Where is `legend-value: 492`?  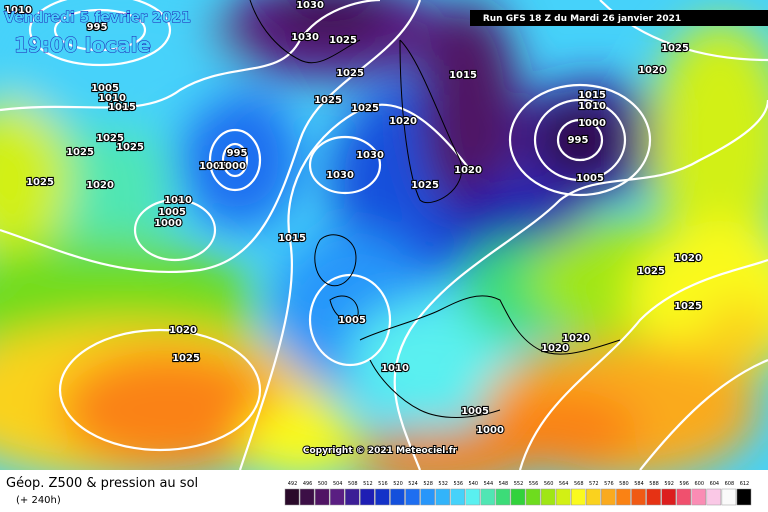
legend-value: 492 is located at coordinates (293, 484).